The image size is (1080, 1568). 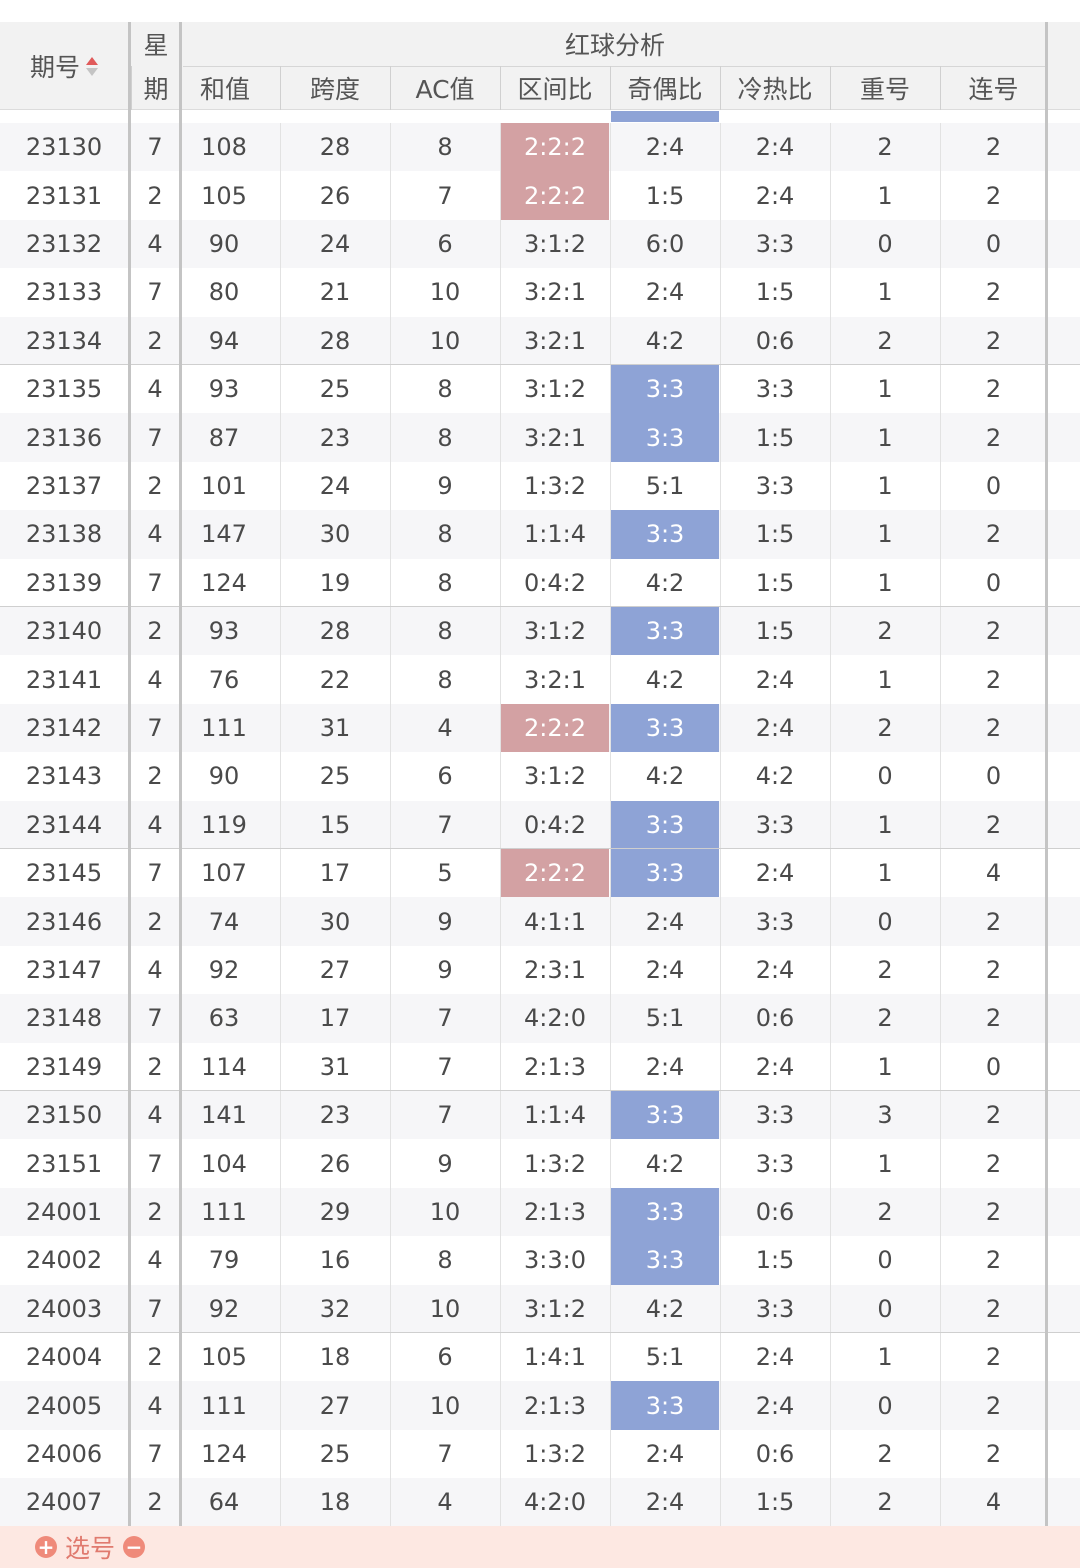 What do you see at coordinates (555, 1502) in the screenshot?
I see `cell-zone: 4:2:0` at bounding box center [555, 1502].